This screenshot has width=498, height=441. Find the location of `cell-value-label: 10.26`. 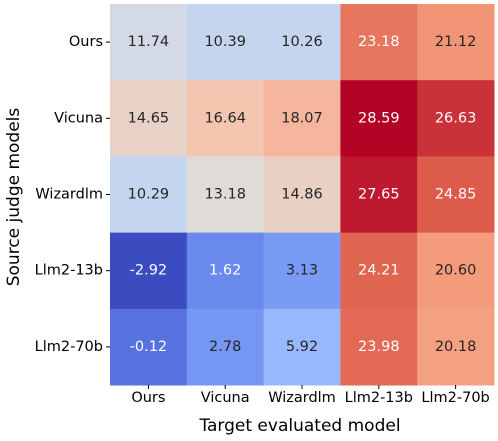

cell-value-label: 10.26 is located at coordinates (302, 42).